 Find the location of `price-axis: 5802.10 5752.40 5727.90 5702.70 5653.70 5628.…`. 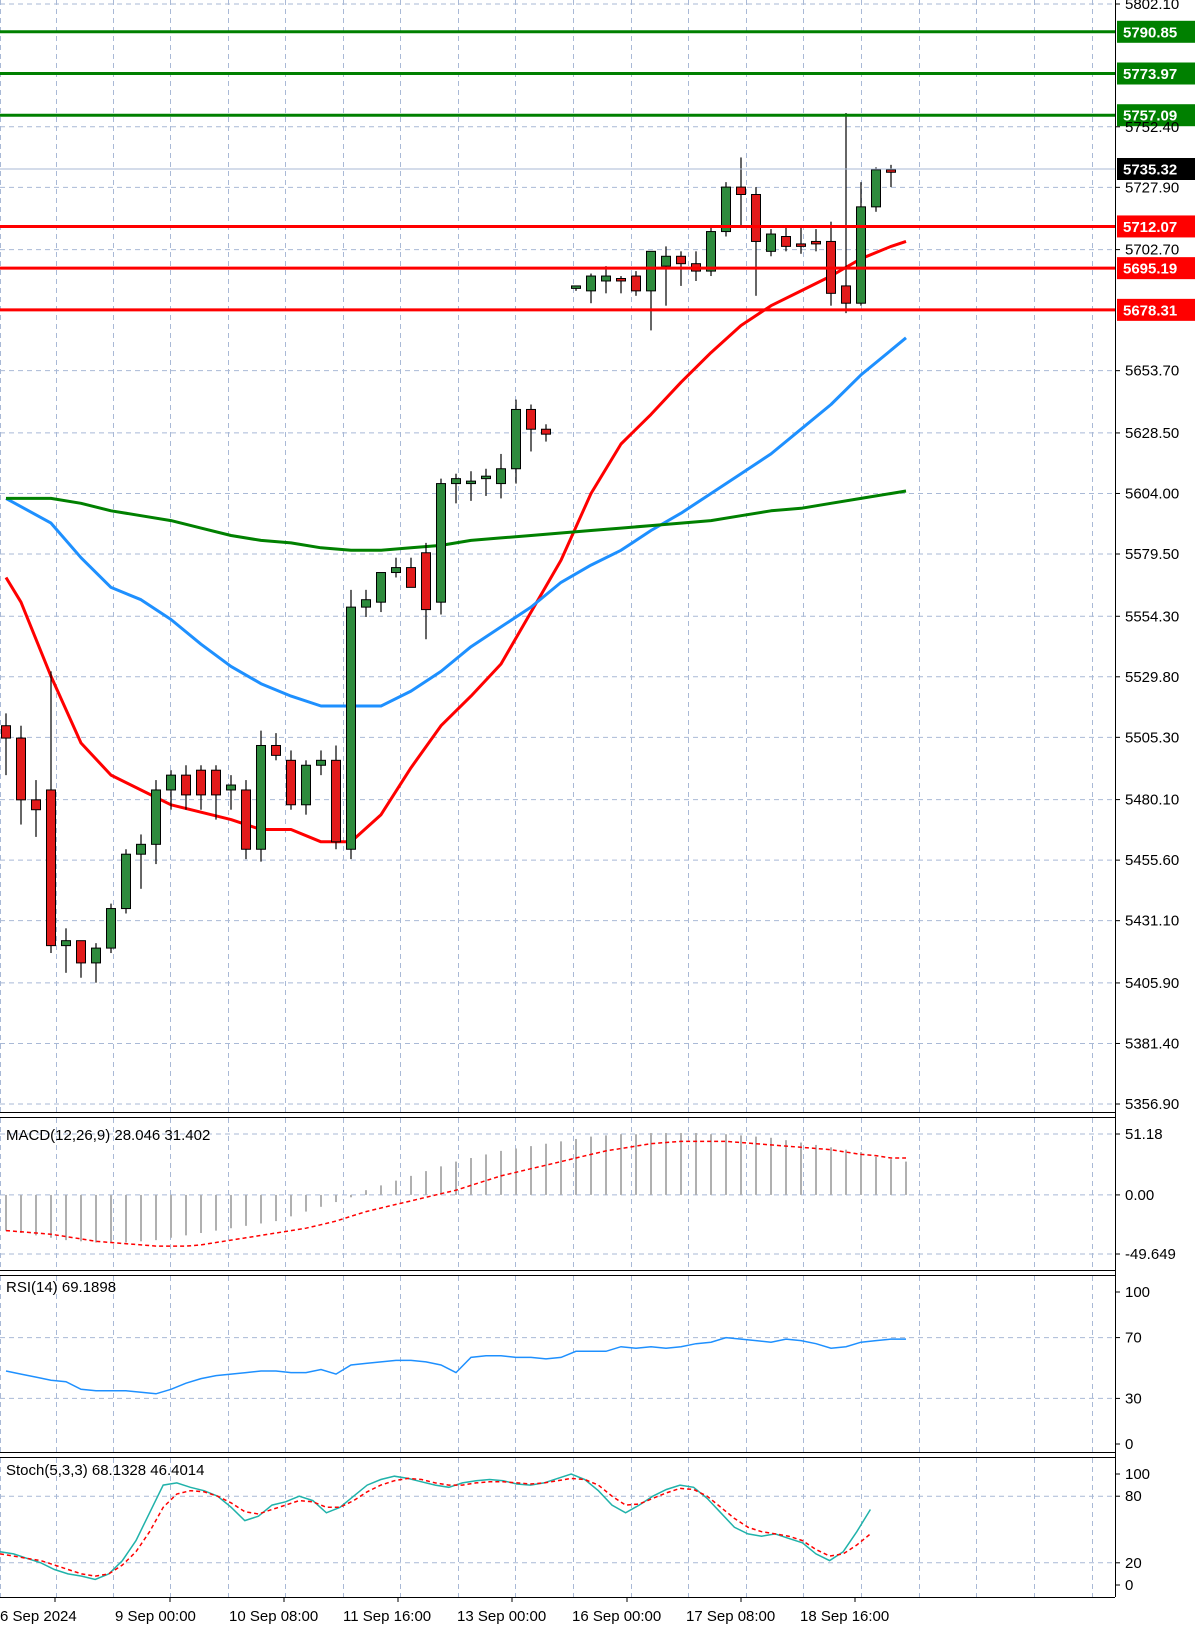

price-axis: 5802.10 5752.40 5727.90 5702.70 5653.70 5628.… is located at coordinates (1147, 556).